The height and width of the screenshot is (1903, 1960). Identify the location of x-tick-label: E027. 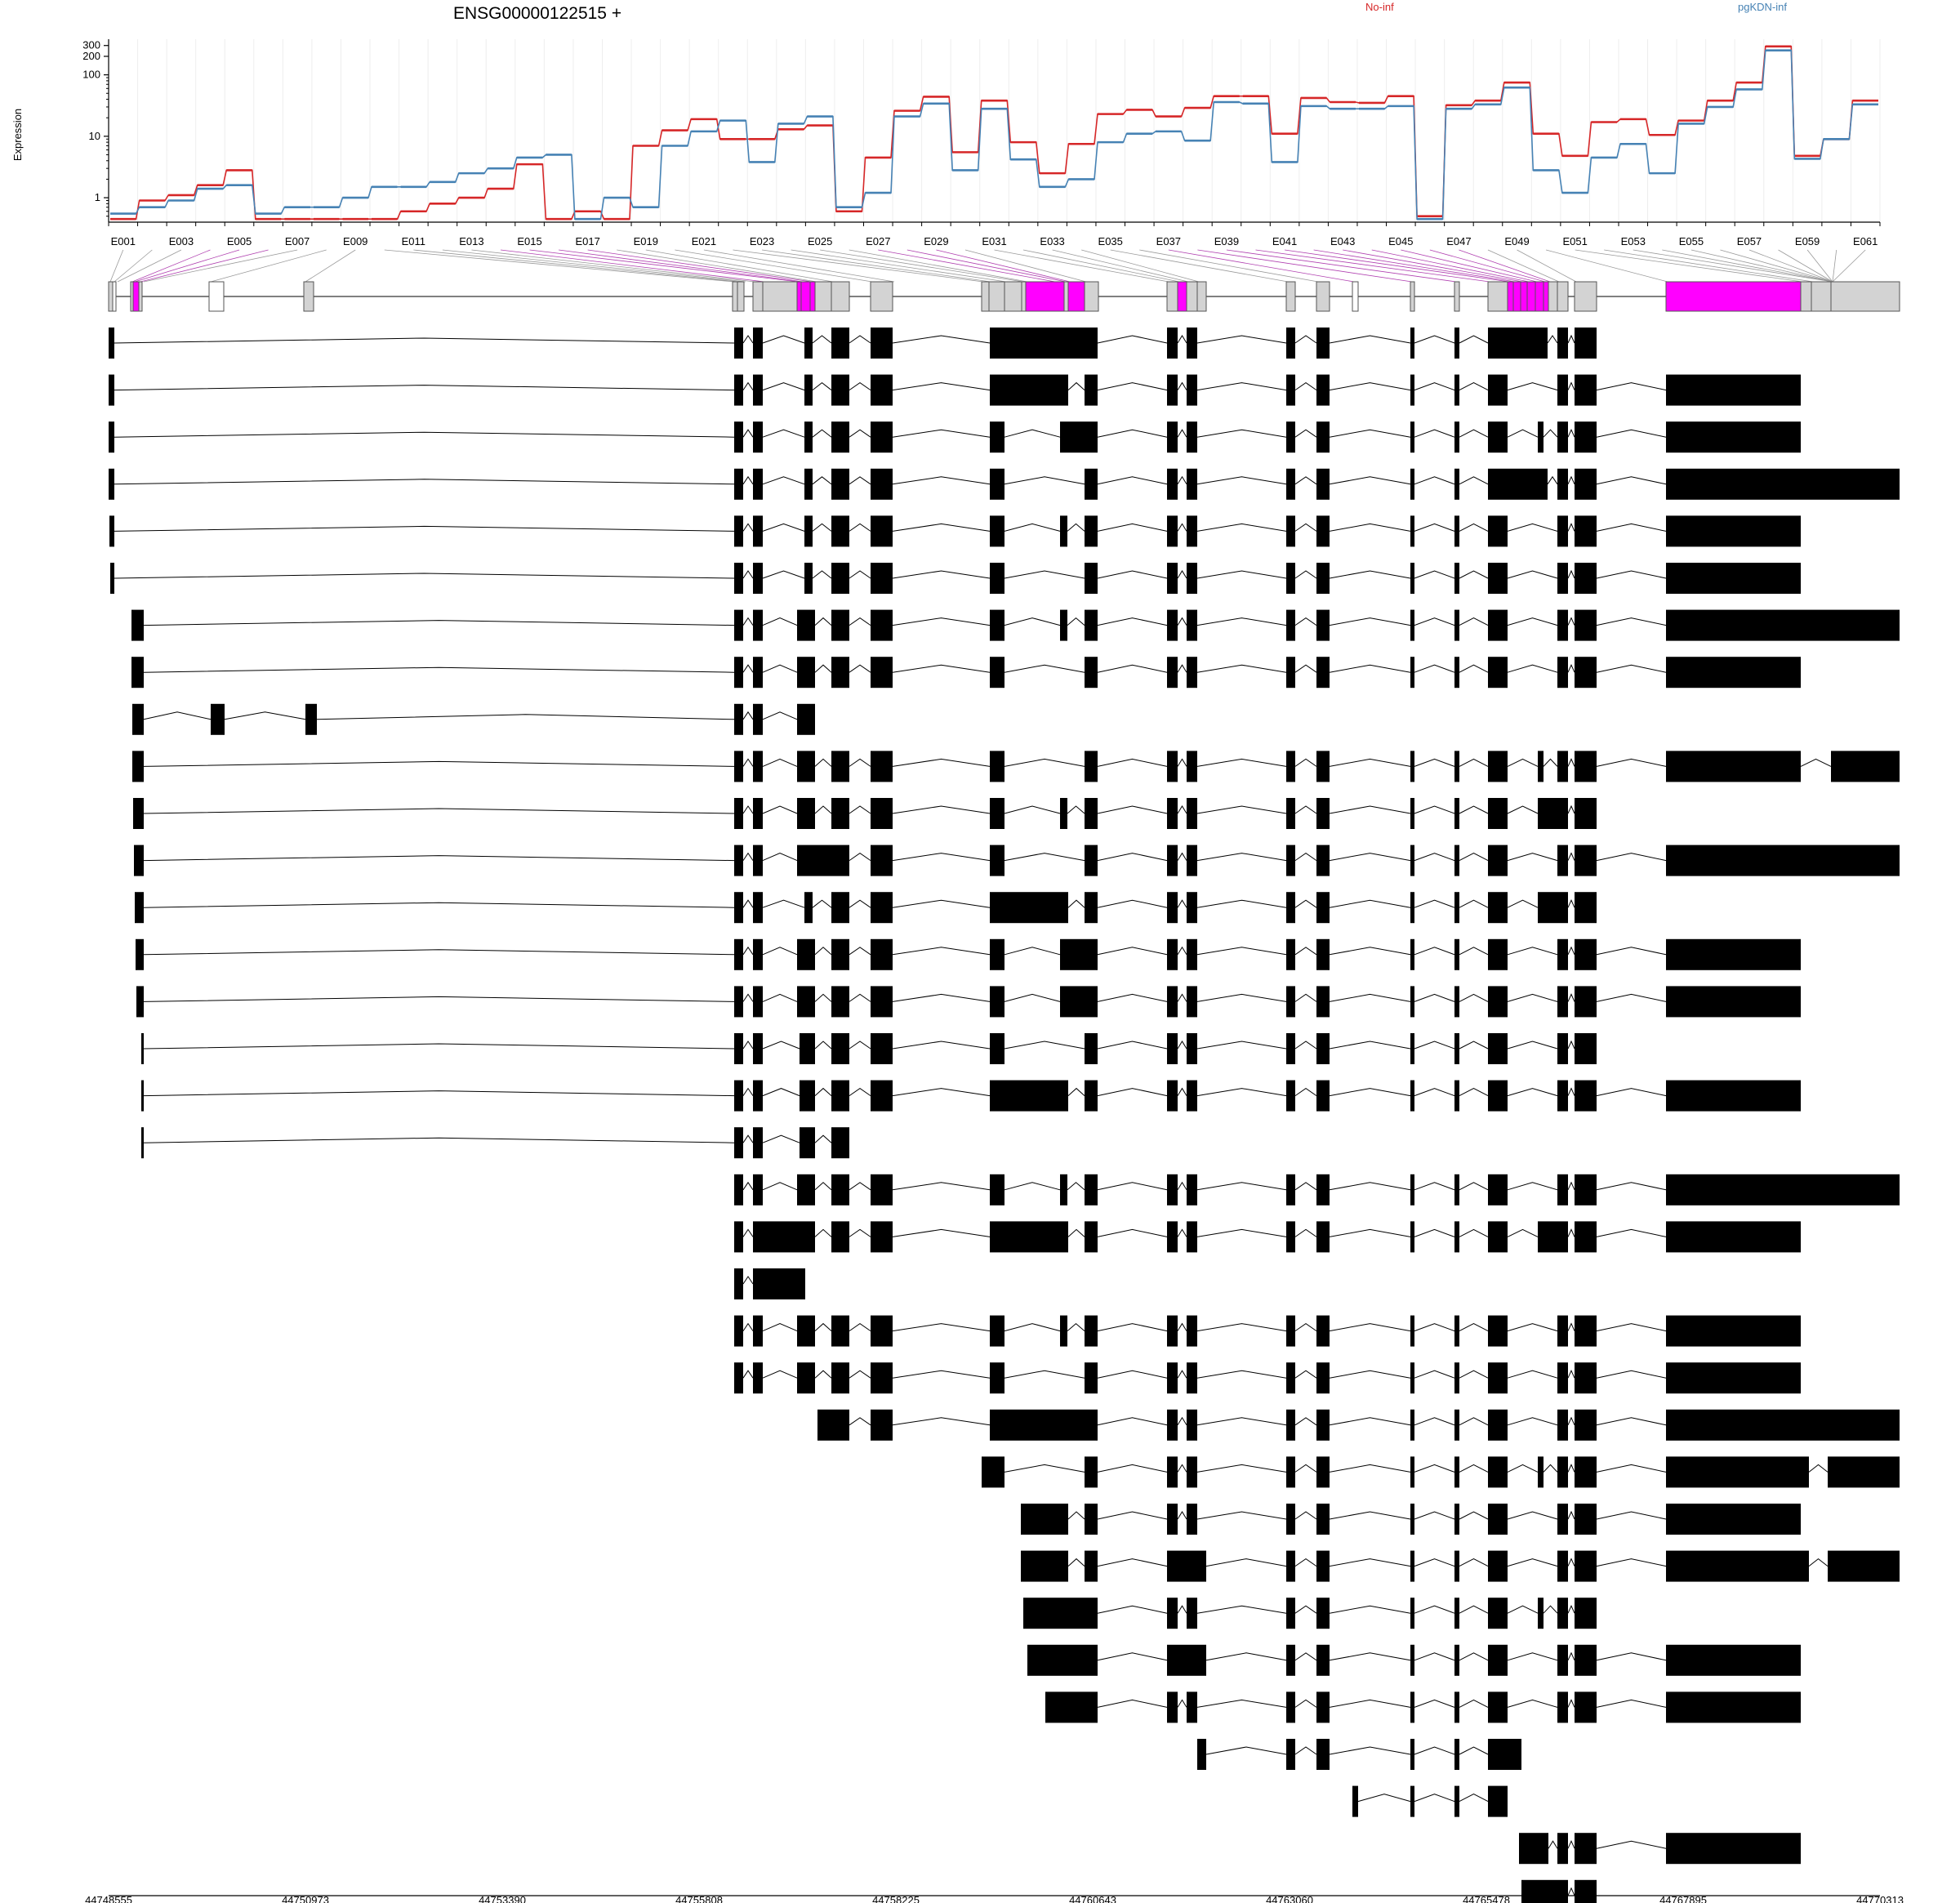
(878, 241).